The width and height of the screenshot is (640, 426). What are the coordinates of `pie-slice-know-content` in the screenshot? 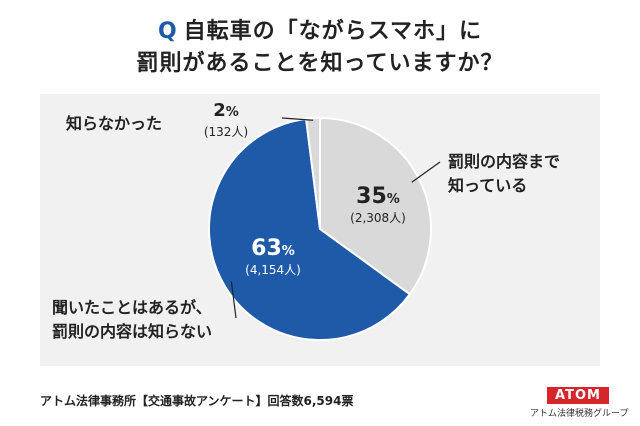 It's located at (375, 206).